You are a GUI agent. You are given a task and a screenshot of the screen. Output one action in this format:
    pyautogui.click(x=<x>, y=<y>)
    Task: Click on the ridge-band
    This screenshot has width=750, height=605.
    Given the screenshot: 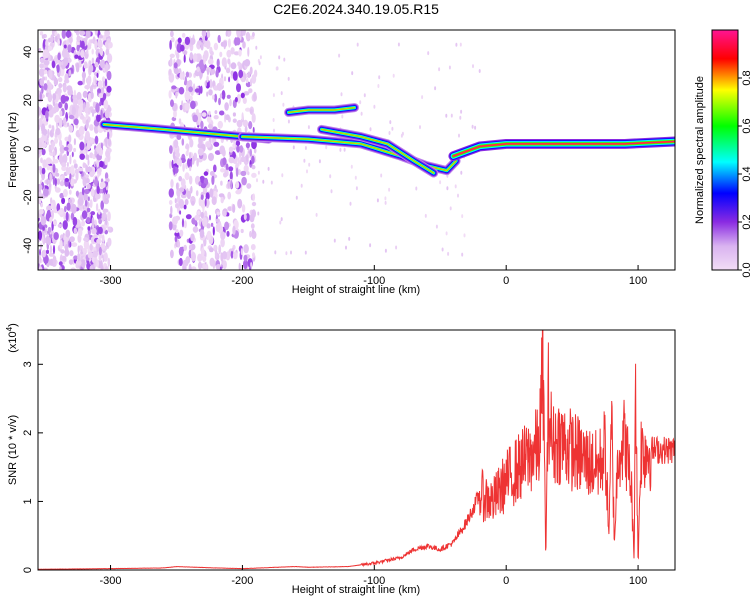 What is the action you would take?
    pyautogui.click(x=321, y=110)
    